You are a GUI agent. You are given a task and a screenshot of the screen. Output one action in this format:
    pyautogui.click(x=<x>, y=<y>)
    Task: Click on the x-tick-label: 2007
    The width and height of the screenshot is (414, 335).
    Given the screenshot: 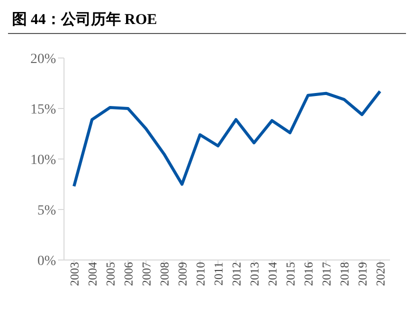 What is the action you would take?
    pyautogui.click(x=147, y=274)
    